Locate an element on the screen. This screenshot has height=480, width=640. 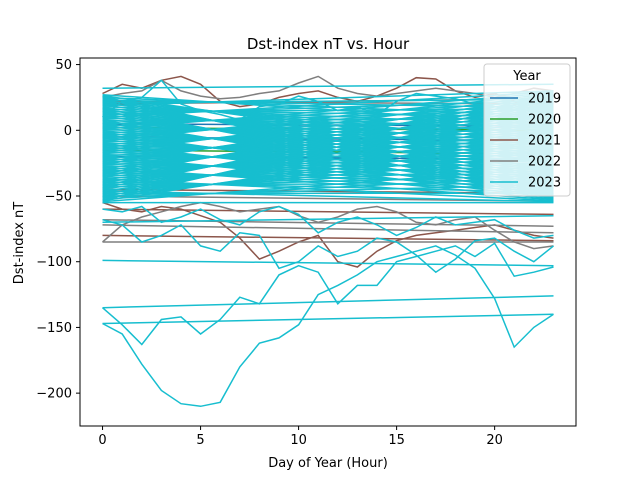
legend: Year 2019 2020 2021 2022 2023 is located at coordinates (527, 130).